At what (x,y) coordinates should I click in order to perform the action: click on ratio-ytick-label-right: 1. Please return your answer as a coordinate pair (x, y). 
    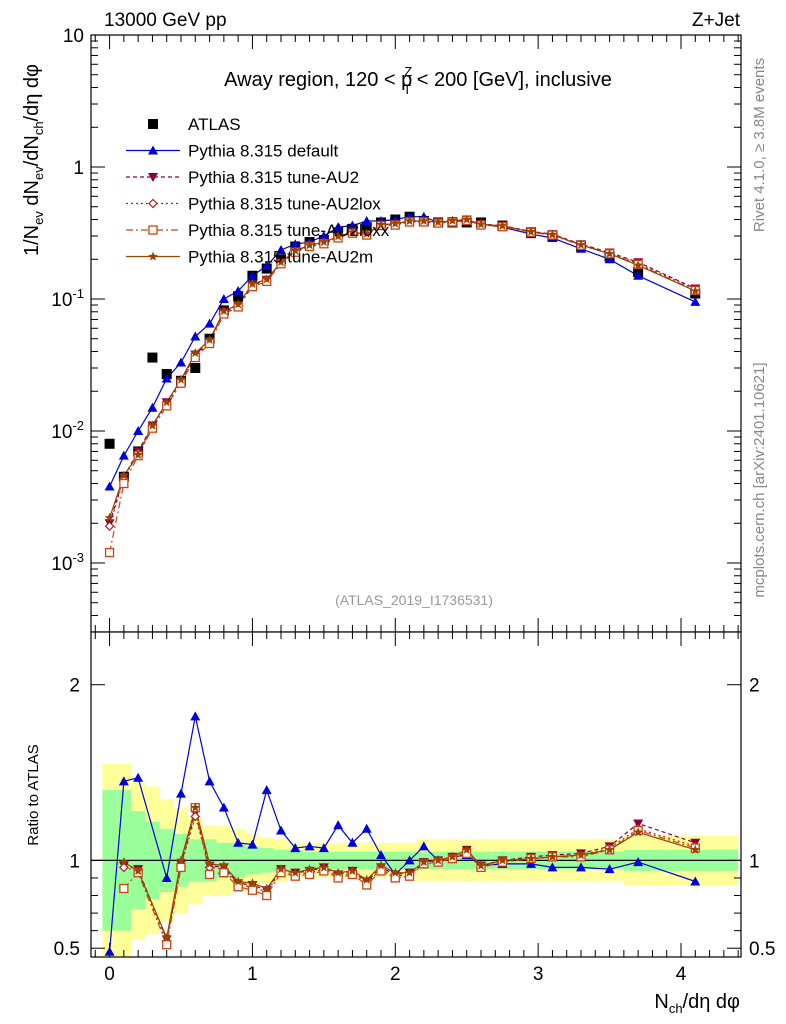
    Looking at the image, I should click on (754, 861).